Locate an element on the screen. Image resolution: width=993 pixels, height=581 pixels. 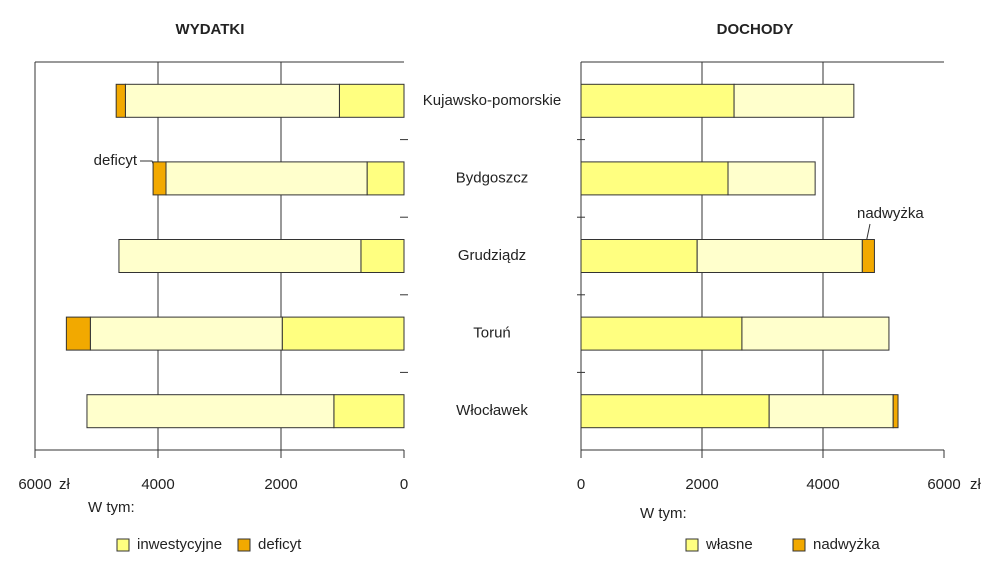
annotation: nadwyżka is located at coordinates (890, 213).